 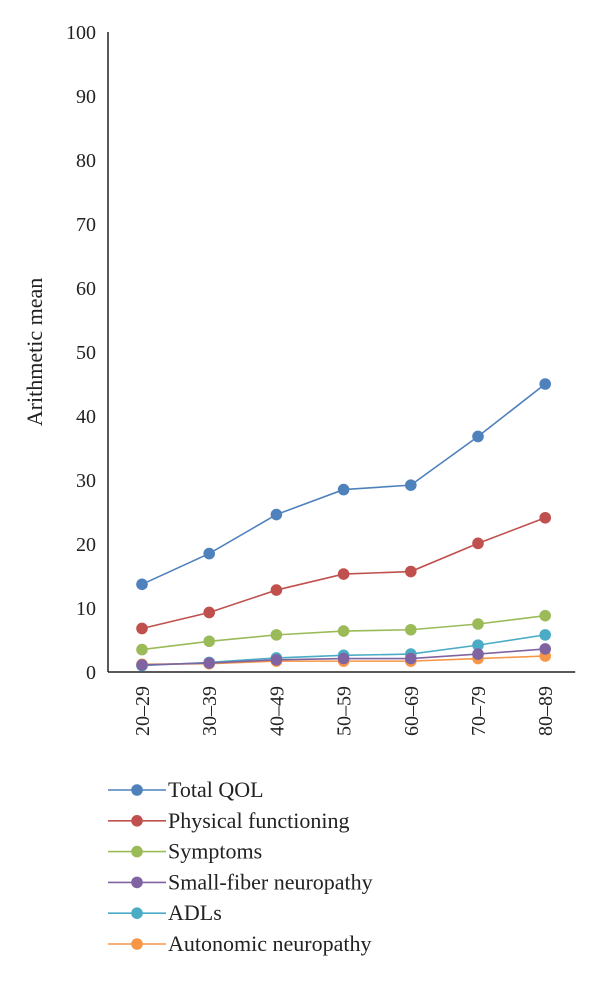 What do you see at coordinates (210, 711) in the screenshot?
I see `x-tick-label: 30–39` at bounding box center [210, 711].